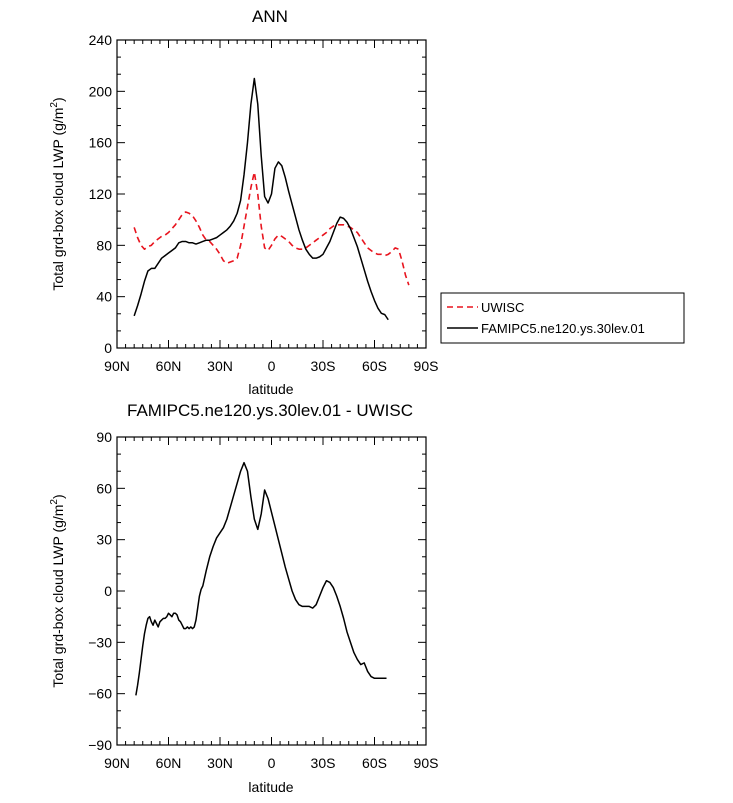  I want to click on top-y-axis-label: Total grd-box cloud LWP (g/m2), so click(57, 193).